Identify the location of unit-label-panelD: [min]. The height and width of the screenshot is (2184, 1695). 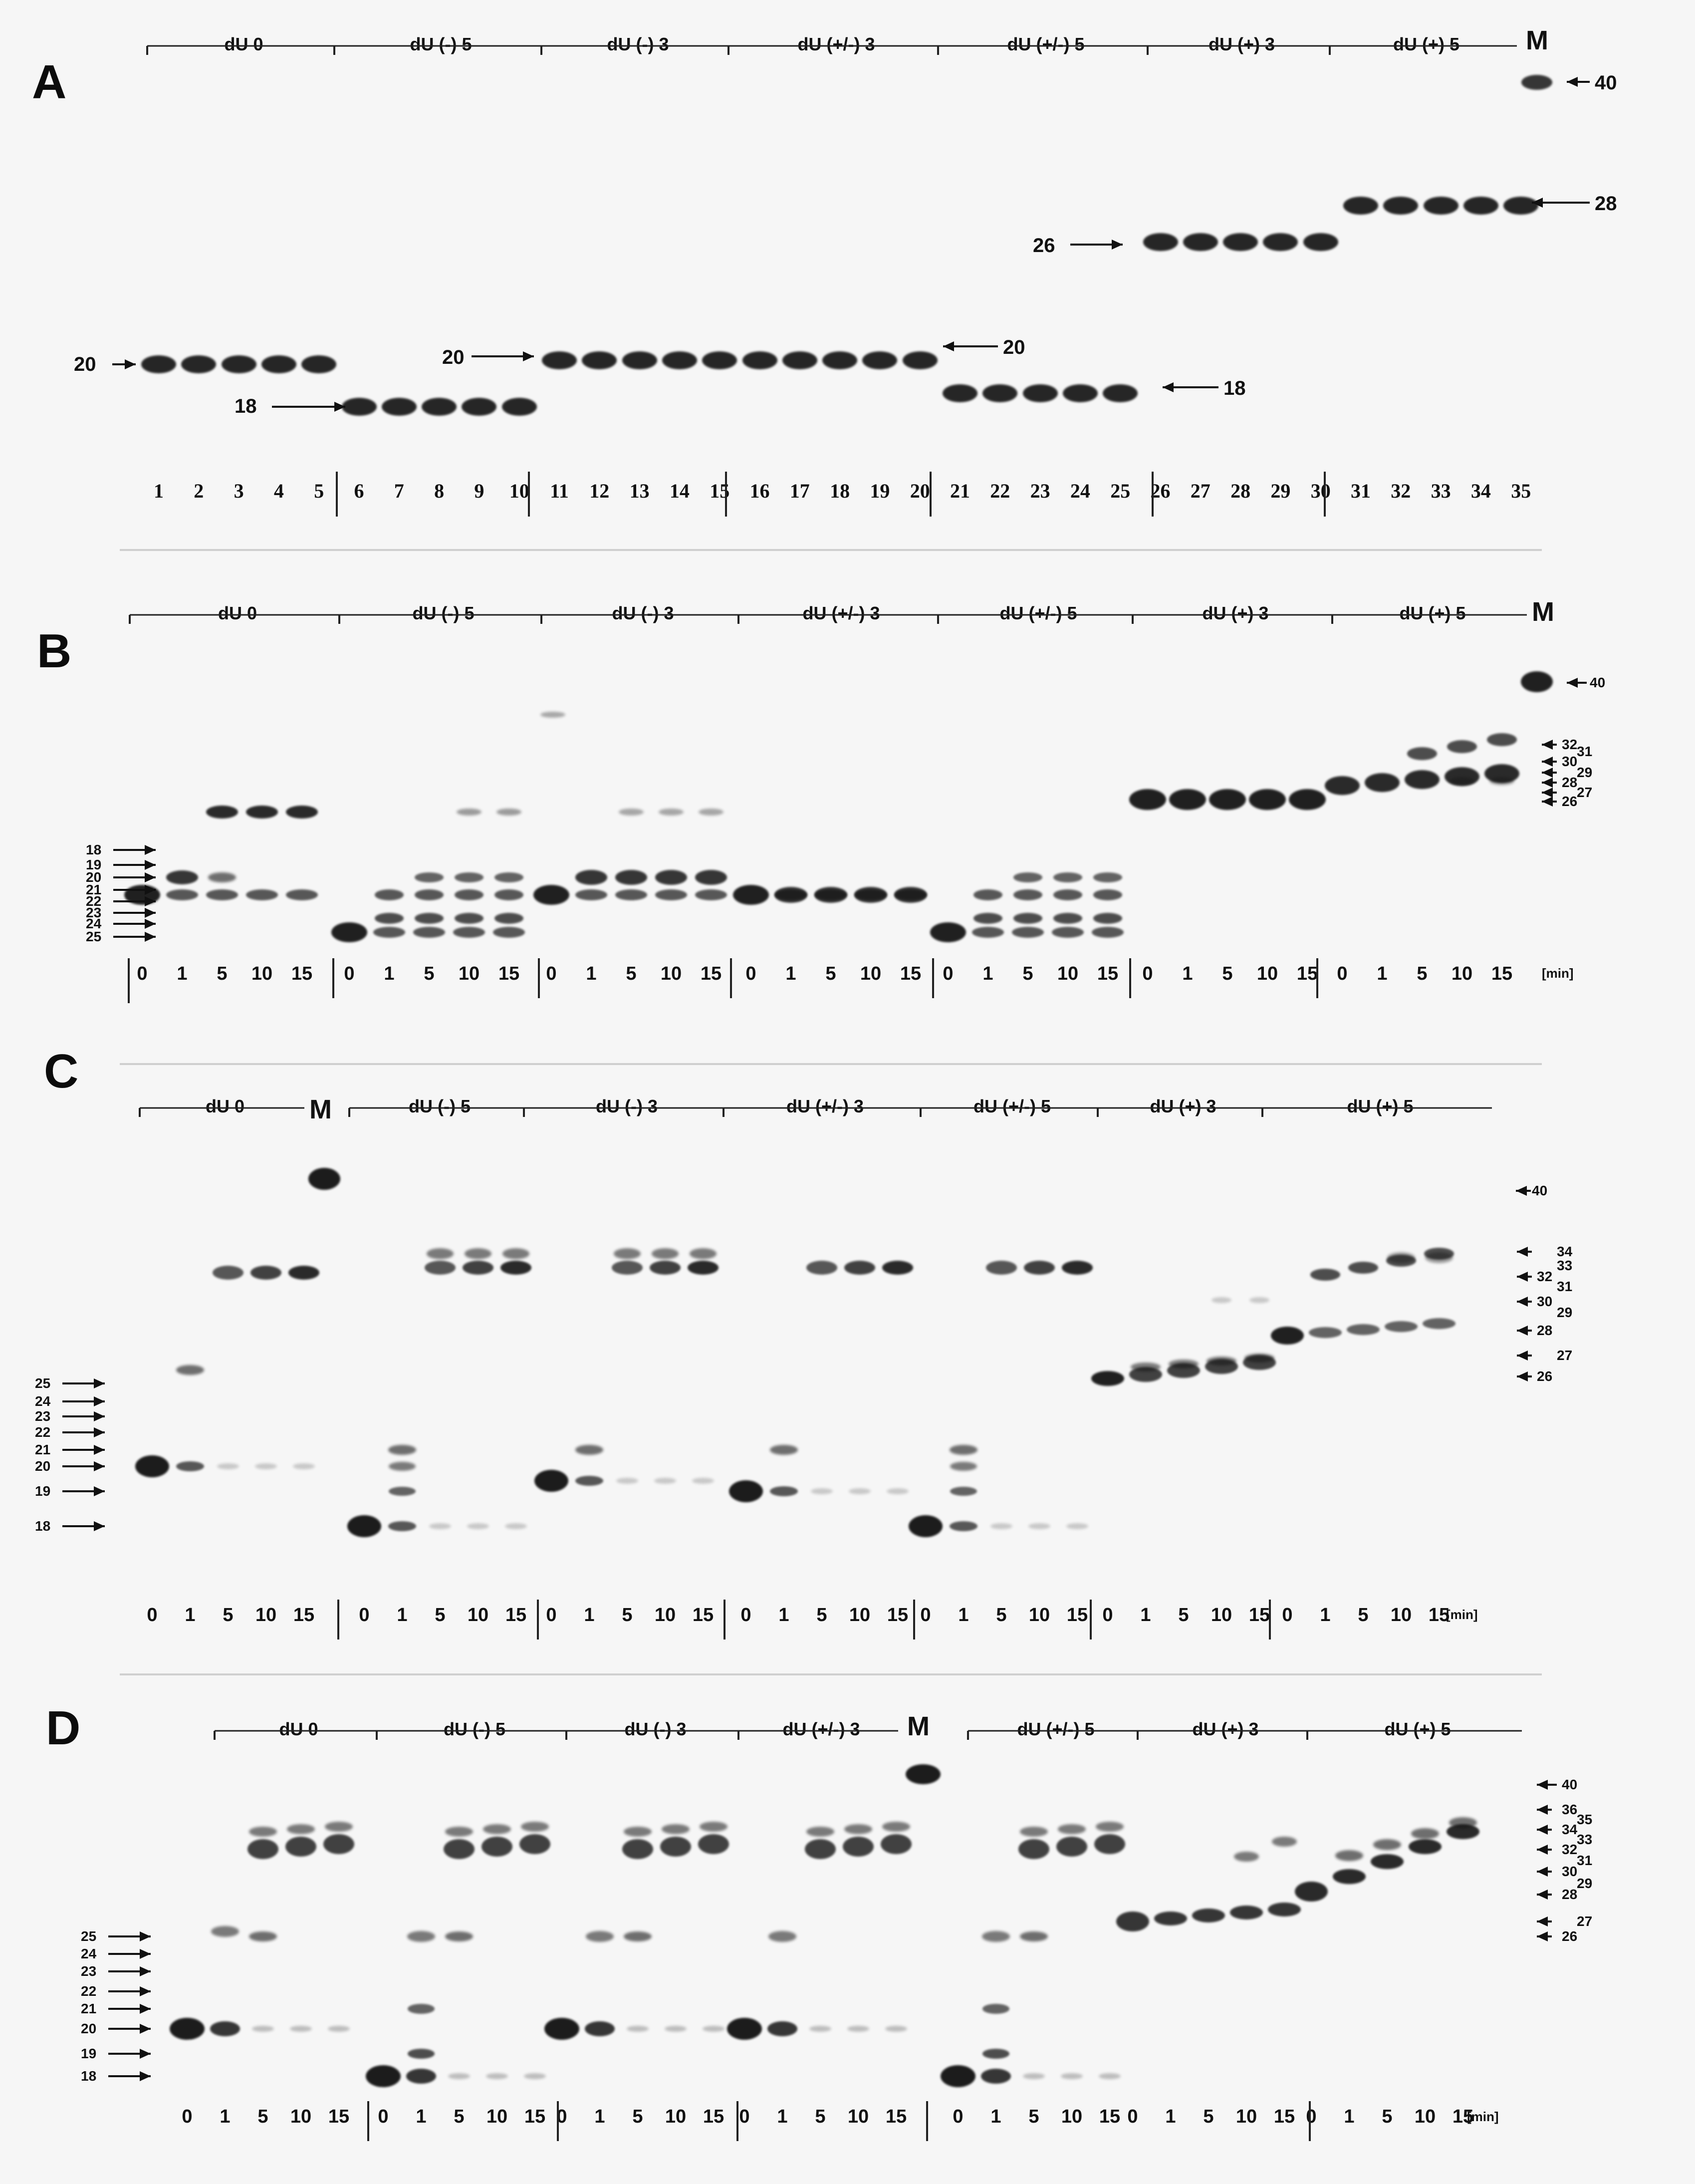
(1483, 2116).